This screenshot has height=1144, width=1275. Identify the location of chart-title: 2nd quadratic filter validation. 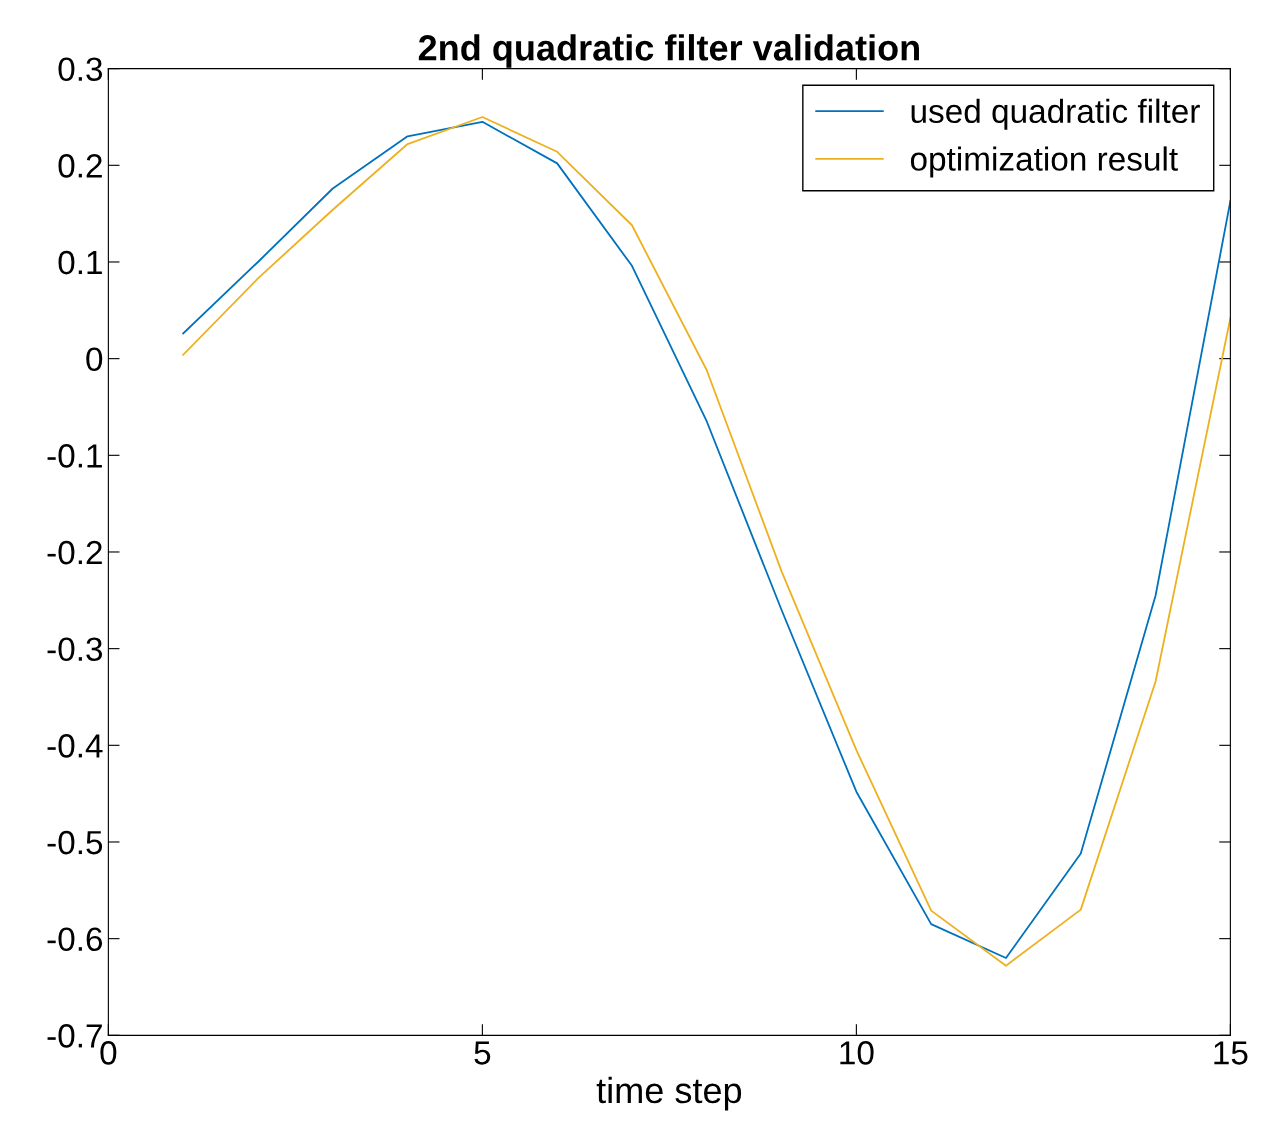
(668, 51).